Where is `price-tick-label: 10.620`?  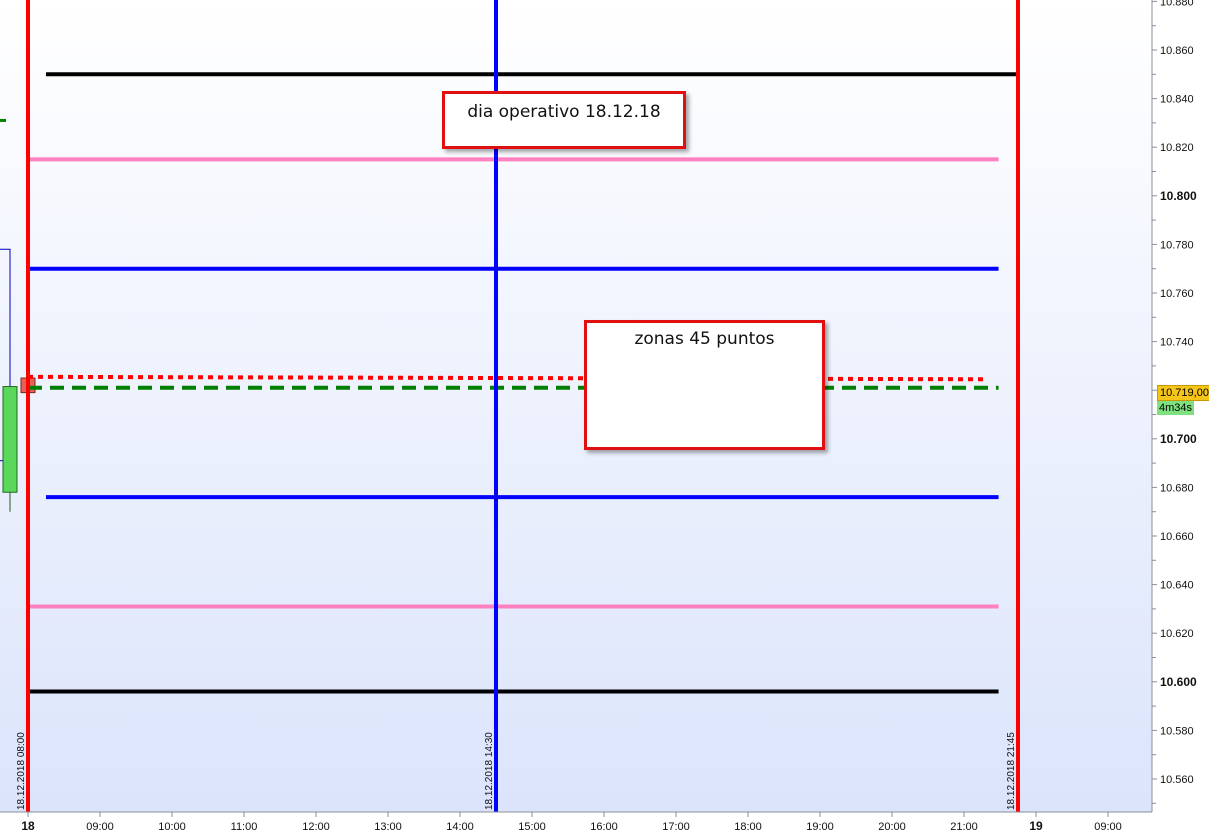
price-tick-label: 10.620 is located at coordinates (1177, 634).